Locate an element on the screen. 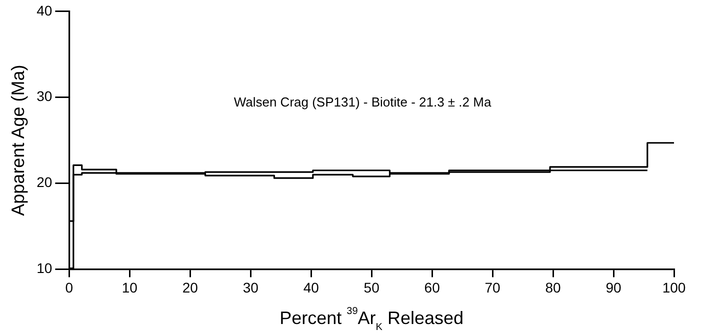  y-tick-label: 20 is located at coordinates (44, 182).